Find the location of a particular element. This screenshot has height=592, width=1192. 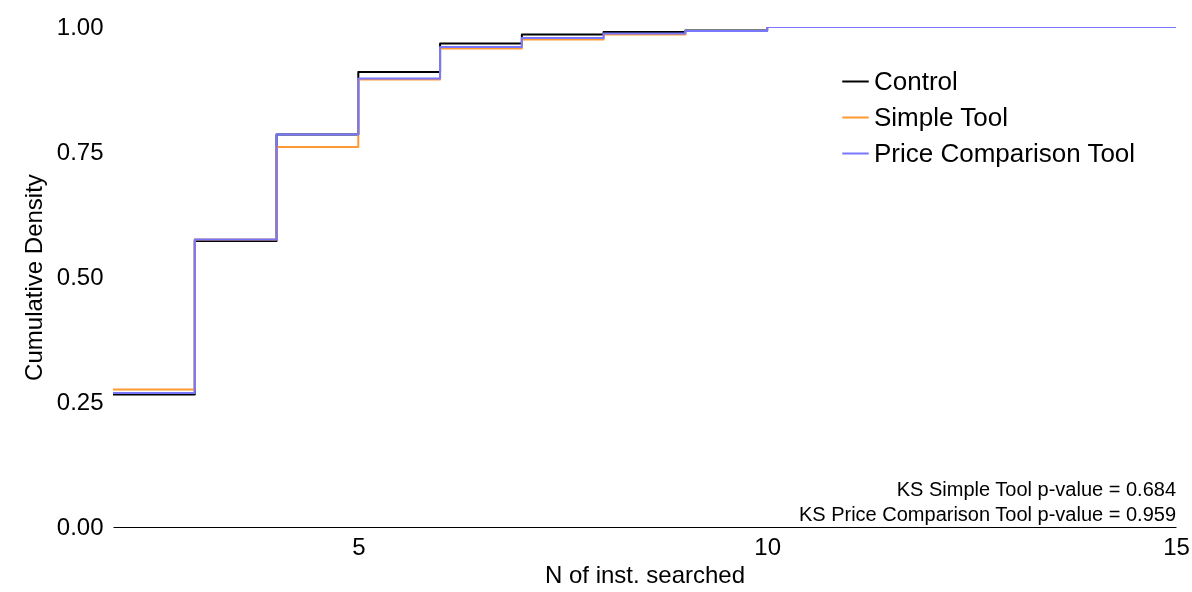

y-tick-label: 0.25 is located at coordinates (80, 401).